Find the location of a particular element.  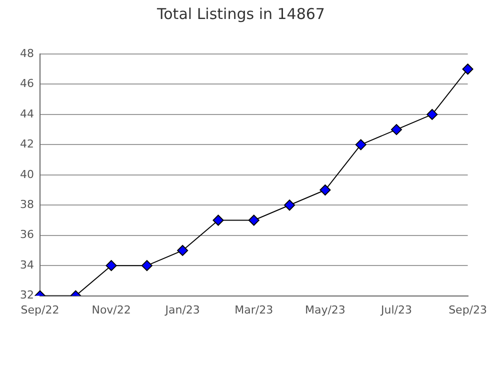

y-tick-label: 38 is located at coordinates (27, 204).